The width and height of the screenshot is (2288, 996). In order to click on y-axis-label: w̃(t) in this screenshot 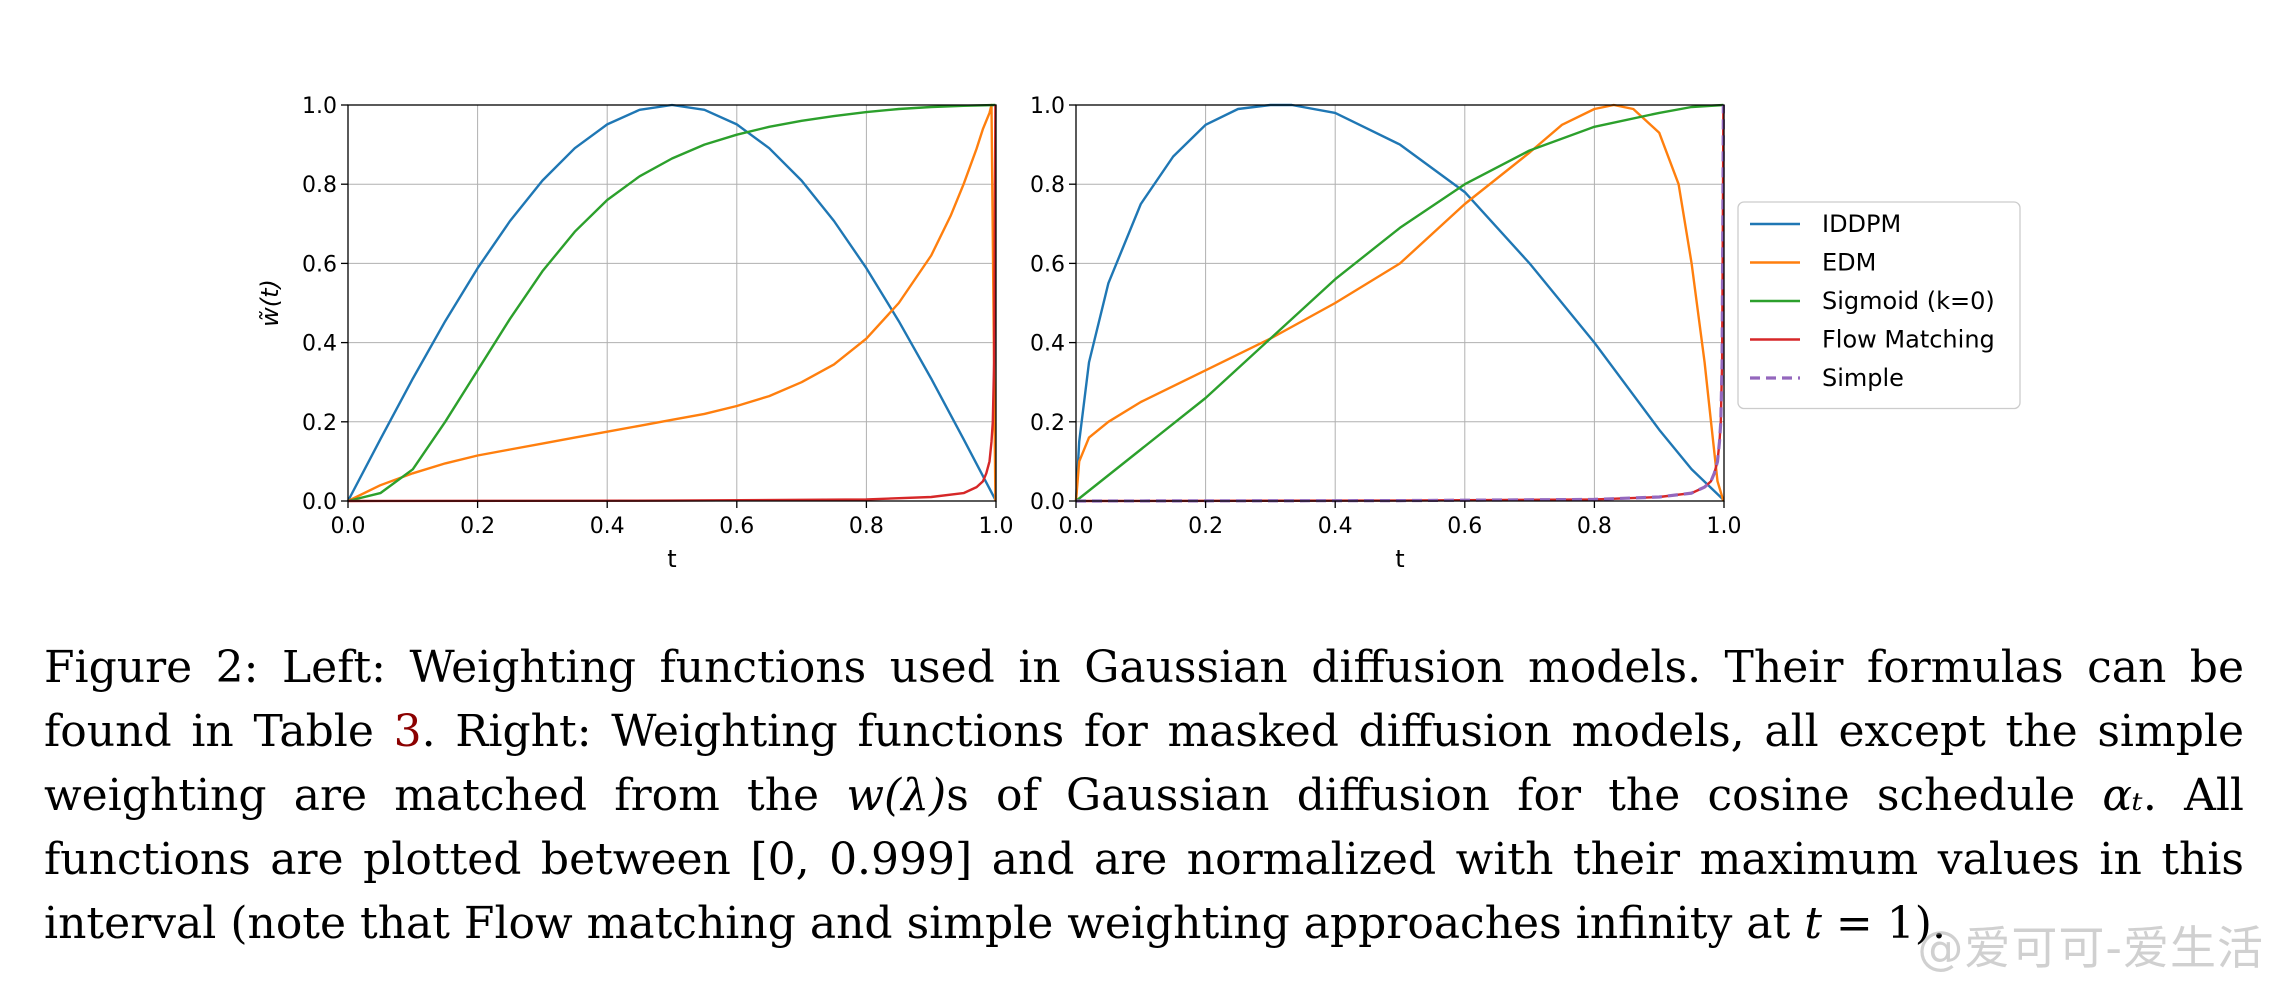, I will do `click(270, 303)`.